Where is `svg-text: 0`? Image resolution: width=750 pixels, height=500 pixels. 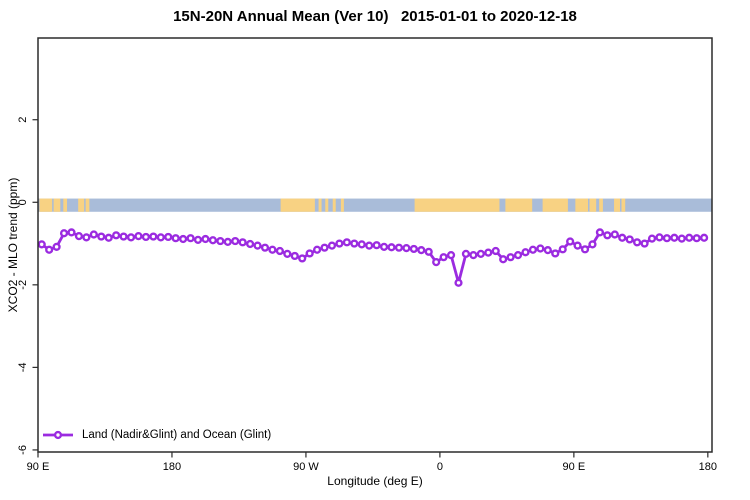
svg-text: 0 is located at coordinates (23, 202).